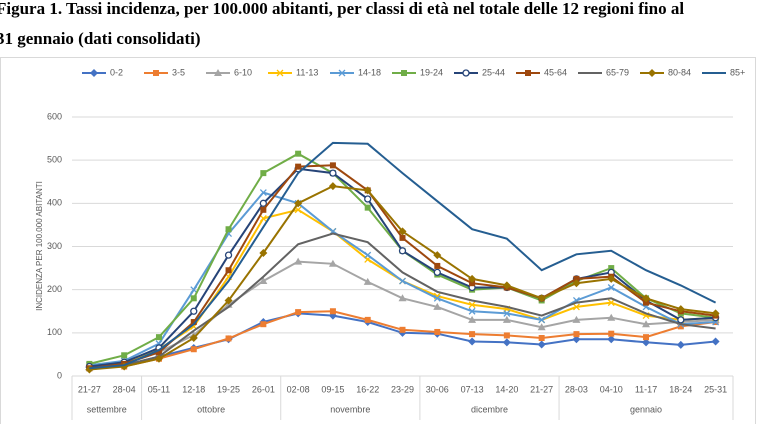 Image resolution: width=767 pixels, height=424 pixels. I want to click on legend-label: 25-44, so click(493, 72).